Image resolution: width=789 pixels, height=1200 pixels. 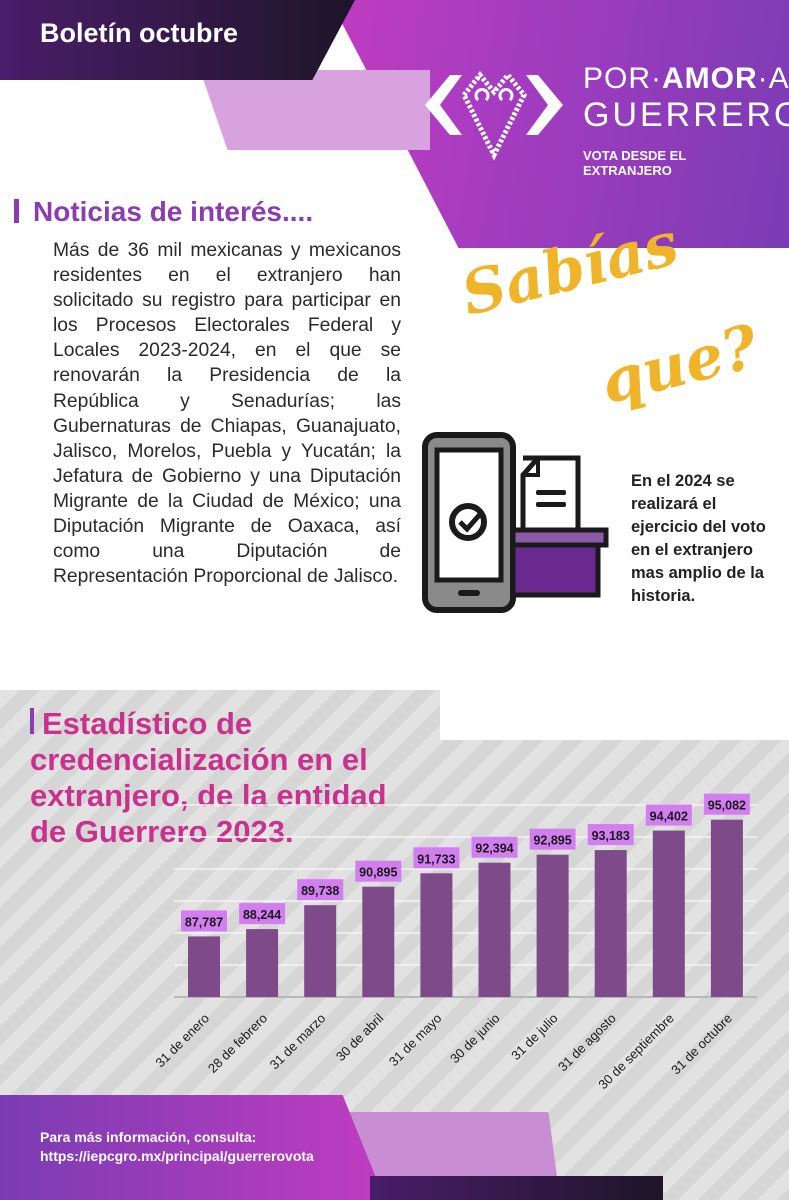 I want to click on stats-corner, so click(x=614, y=715).